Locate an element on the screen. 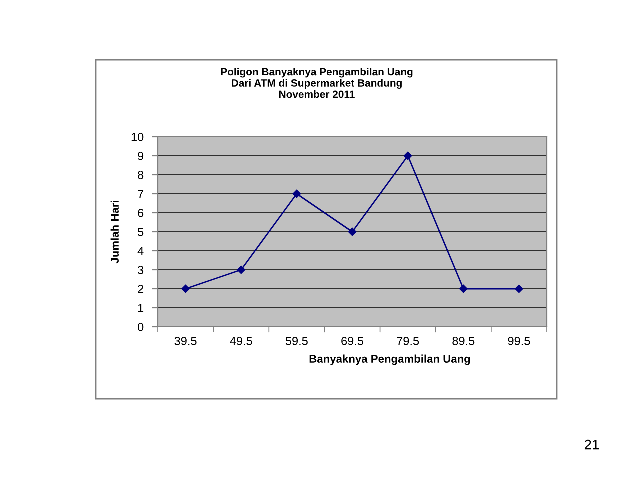 The height and width of the screenshot is (478, 638). x-tick-label: 39.5 is located at coordinates (185, 341).